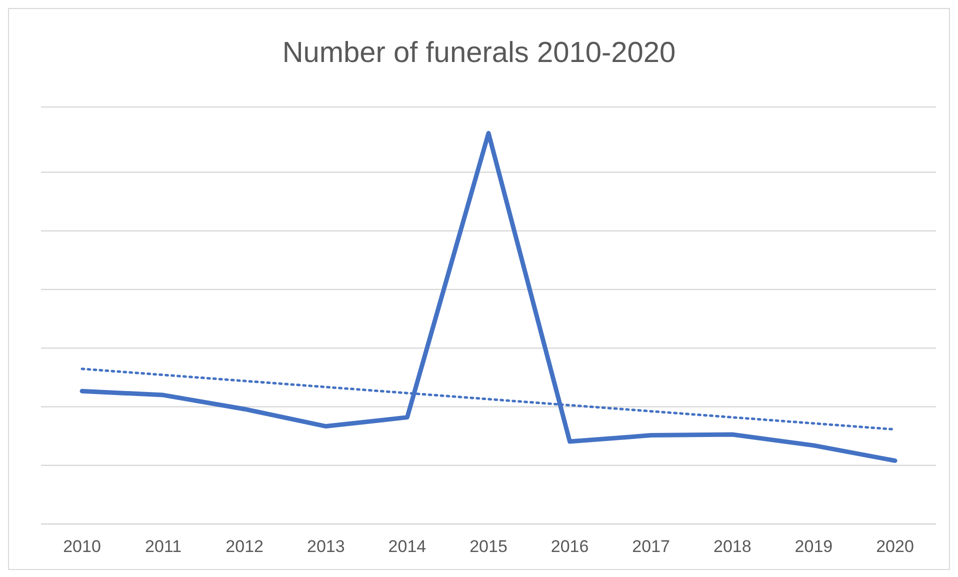 The image size is (958, 577). I want to click on x-tick-label: 2018, so click(732, 546).